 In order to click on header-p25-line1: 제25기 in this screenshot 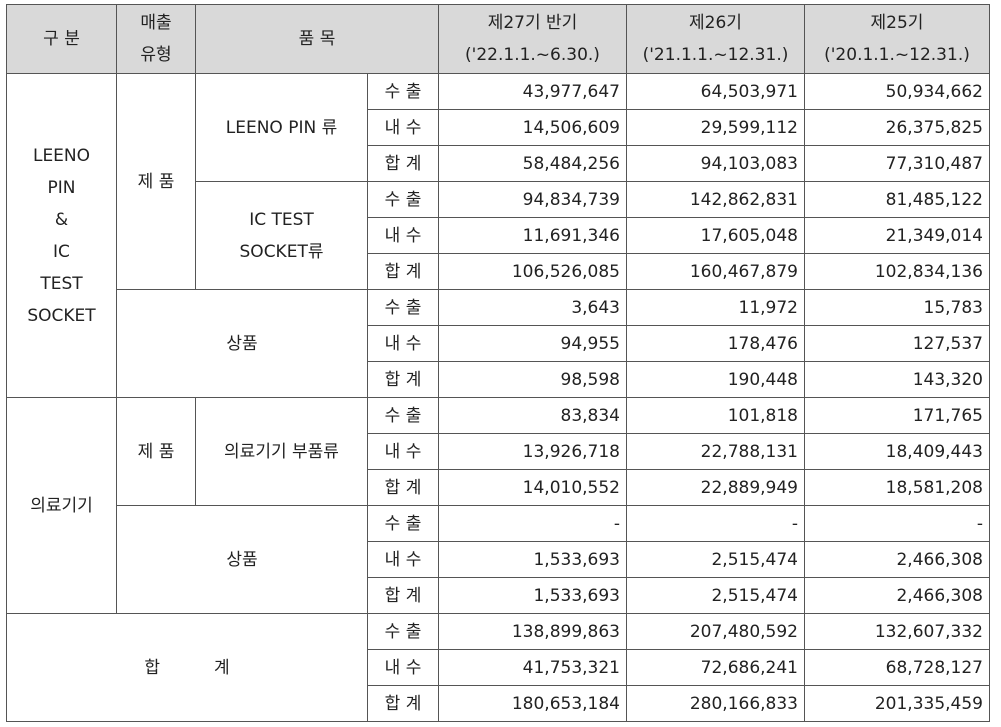, I will do `click(897, 23)`.